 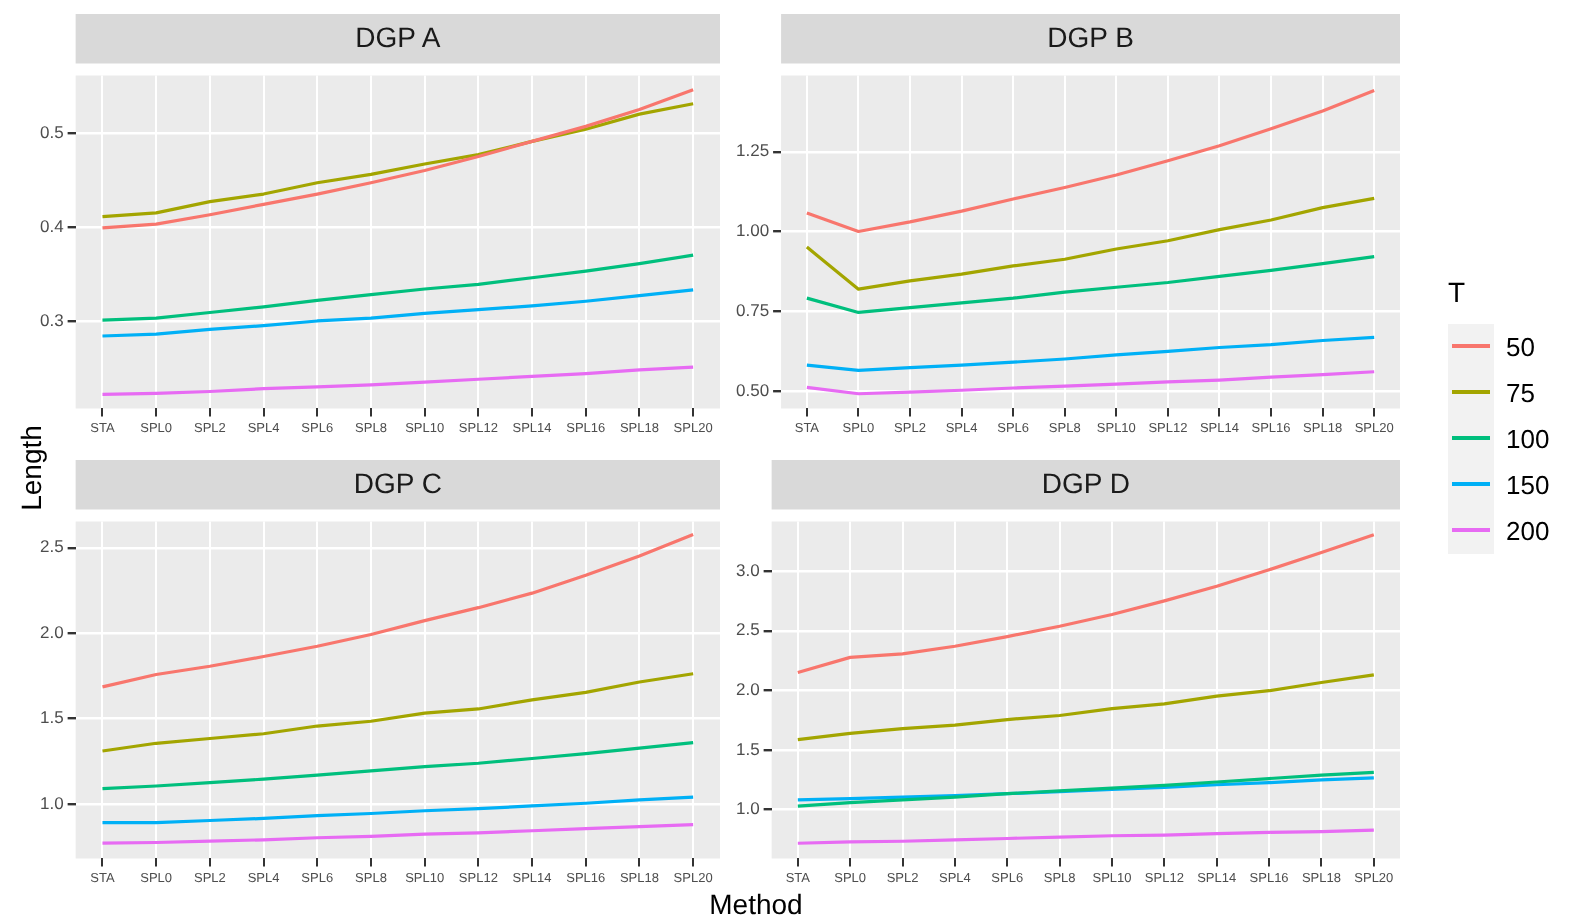 What do you see at coordinates (1520, 347) in the screenshot?
I see `legend-label: 50` at bounding box center [1520, 347].